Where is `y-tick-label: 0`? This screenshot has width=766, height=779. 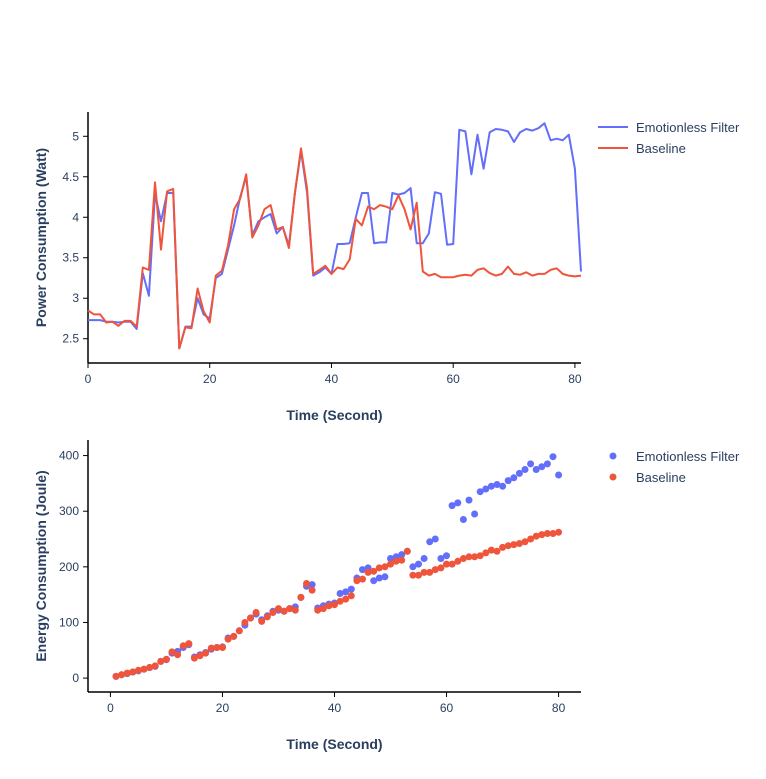
y-tick-label: 0 is located at coordinates (75, 678).